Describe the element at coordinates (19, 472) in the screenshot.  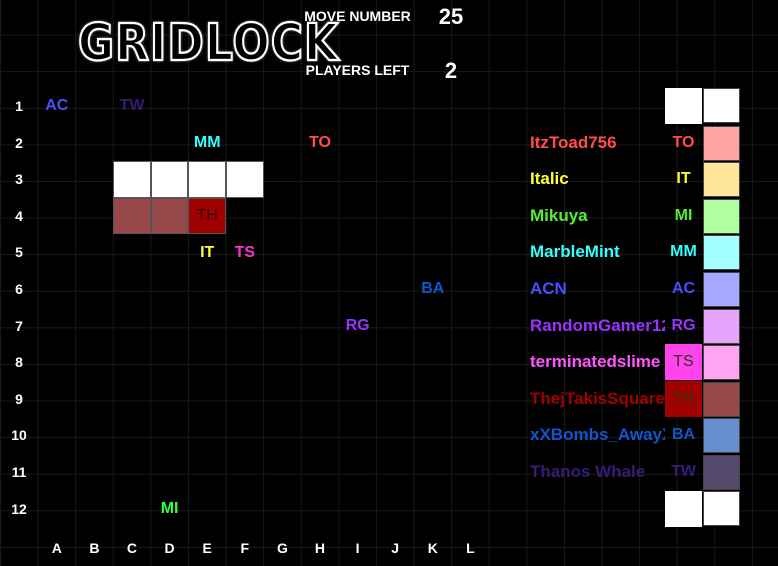
I see `row-label: 11` at that location.